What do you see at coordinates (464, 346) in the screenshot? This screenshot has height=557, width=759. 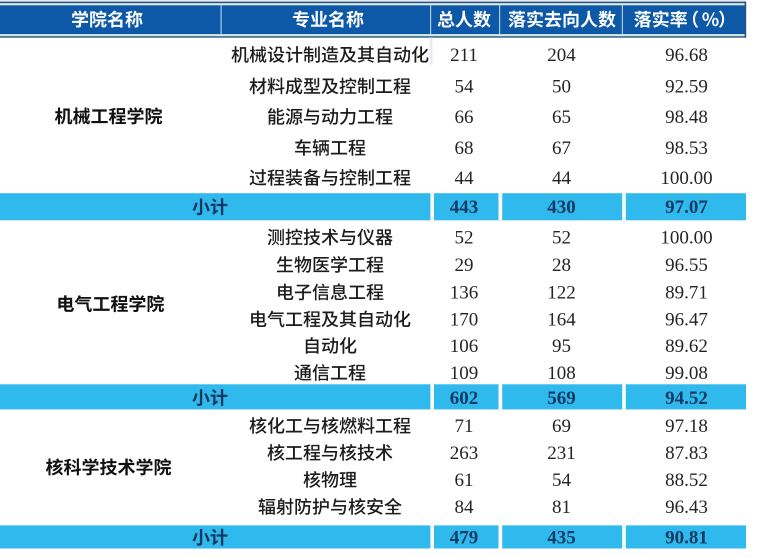 I see `svg-text: 106` at bounding box center [464, 346].